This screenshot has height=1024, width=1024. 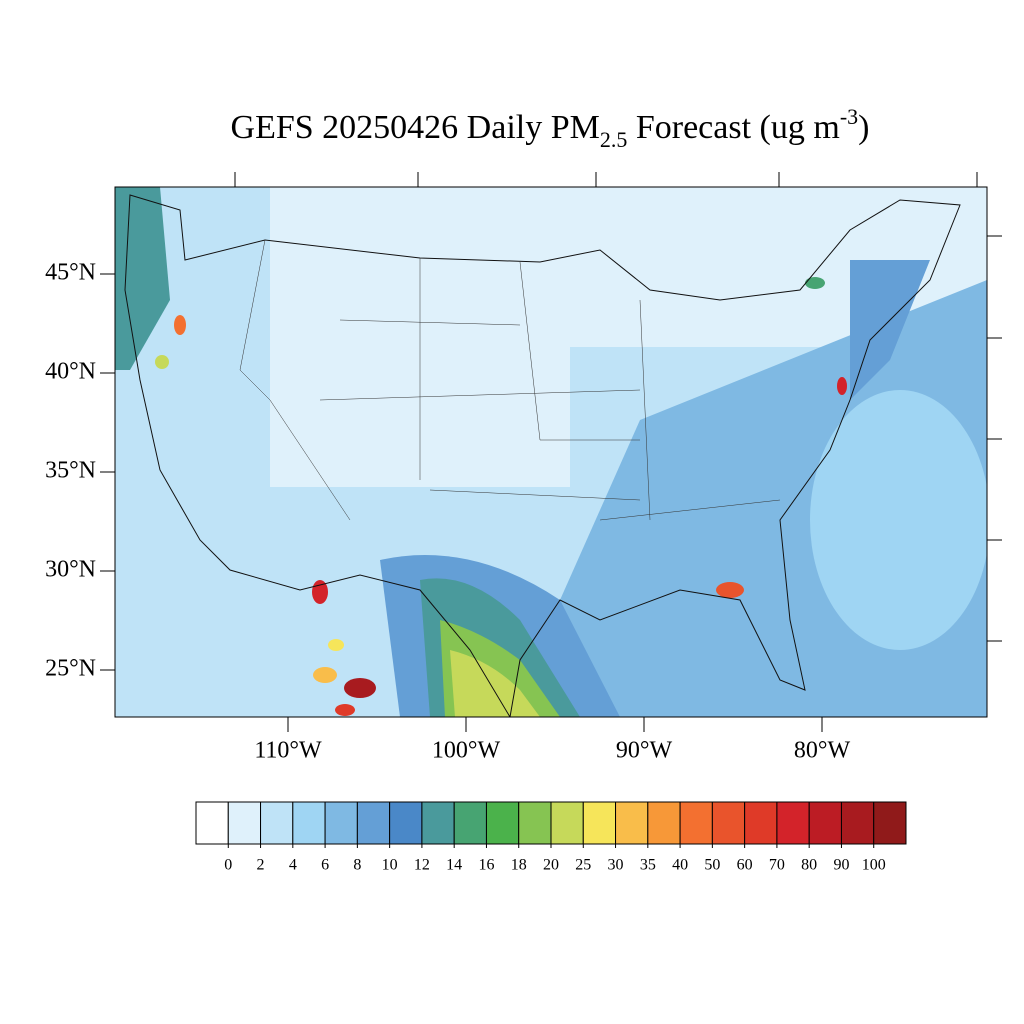 What do you see at coordinates (70, 273) in the screenshot?
I see `lat-tick-label: 45°N` at bounding box center [70, 273].